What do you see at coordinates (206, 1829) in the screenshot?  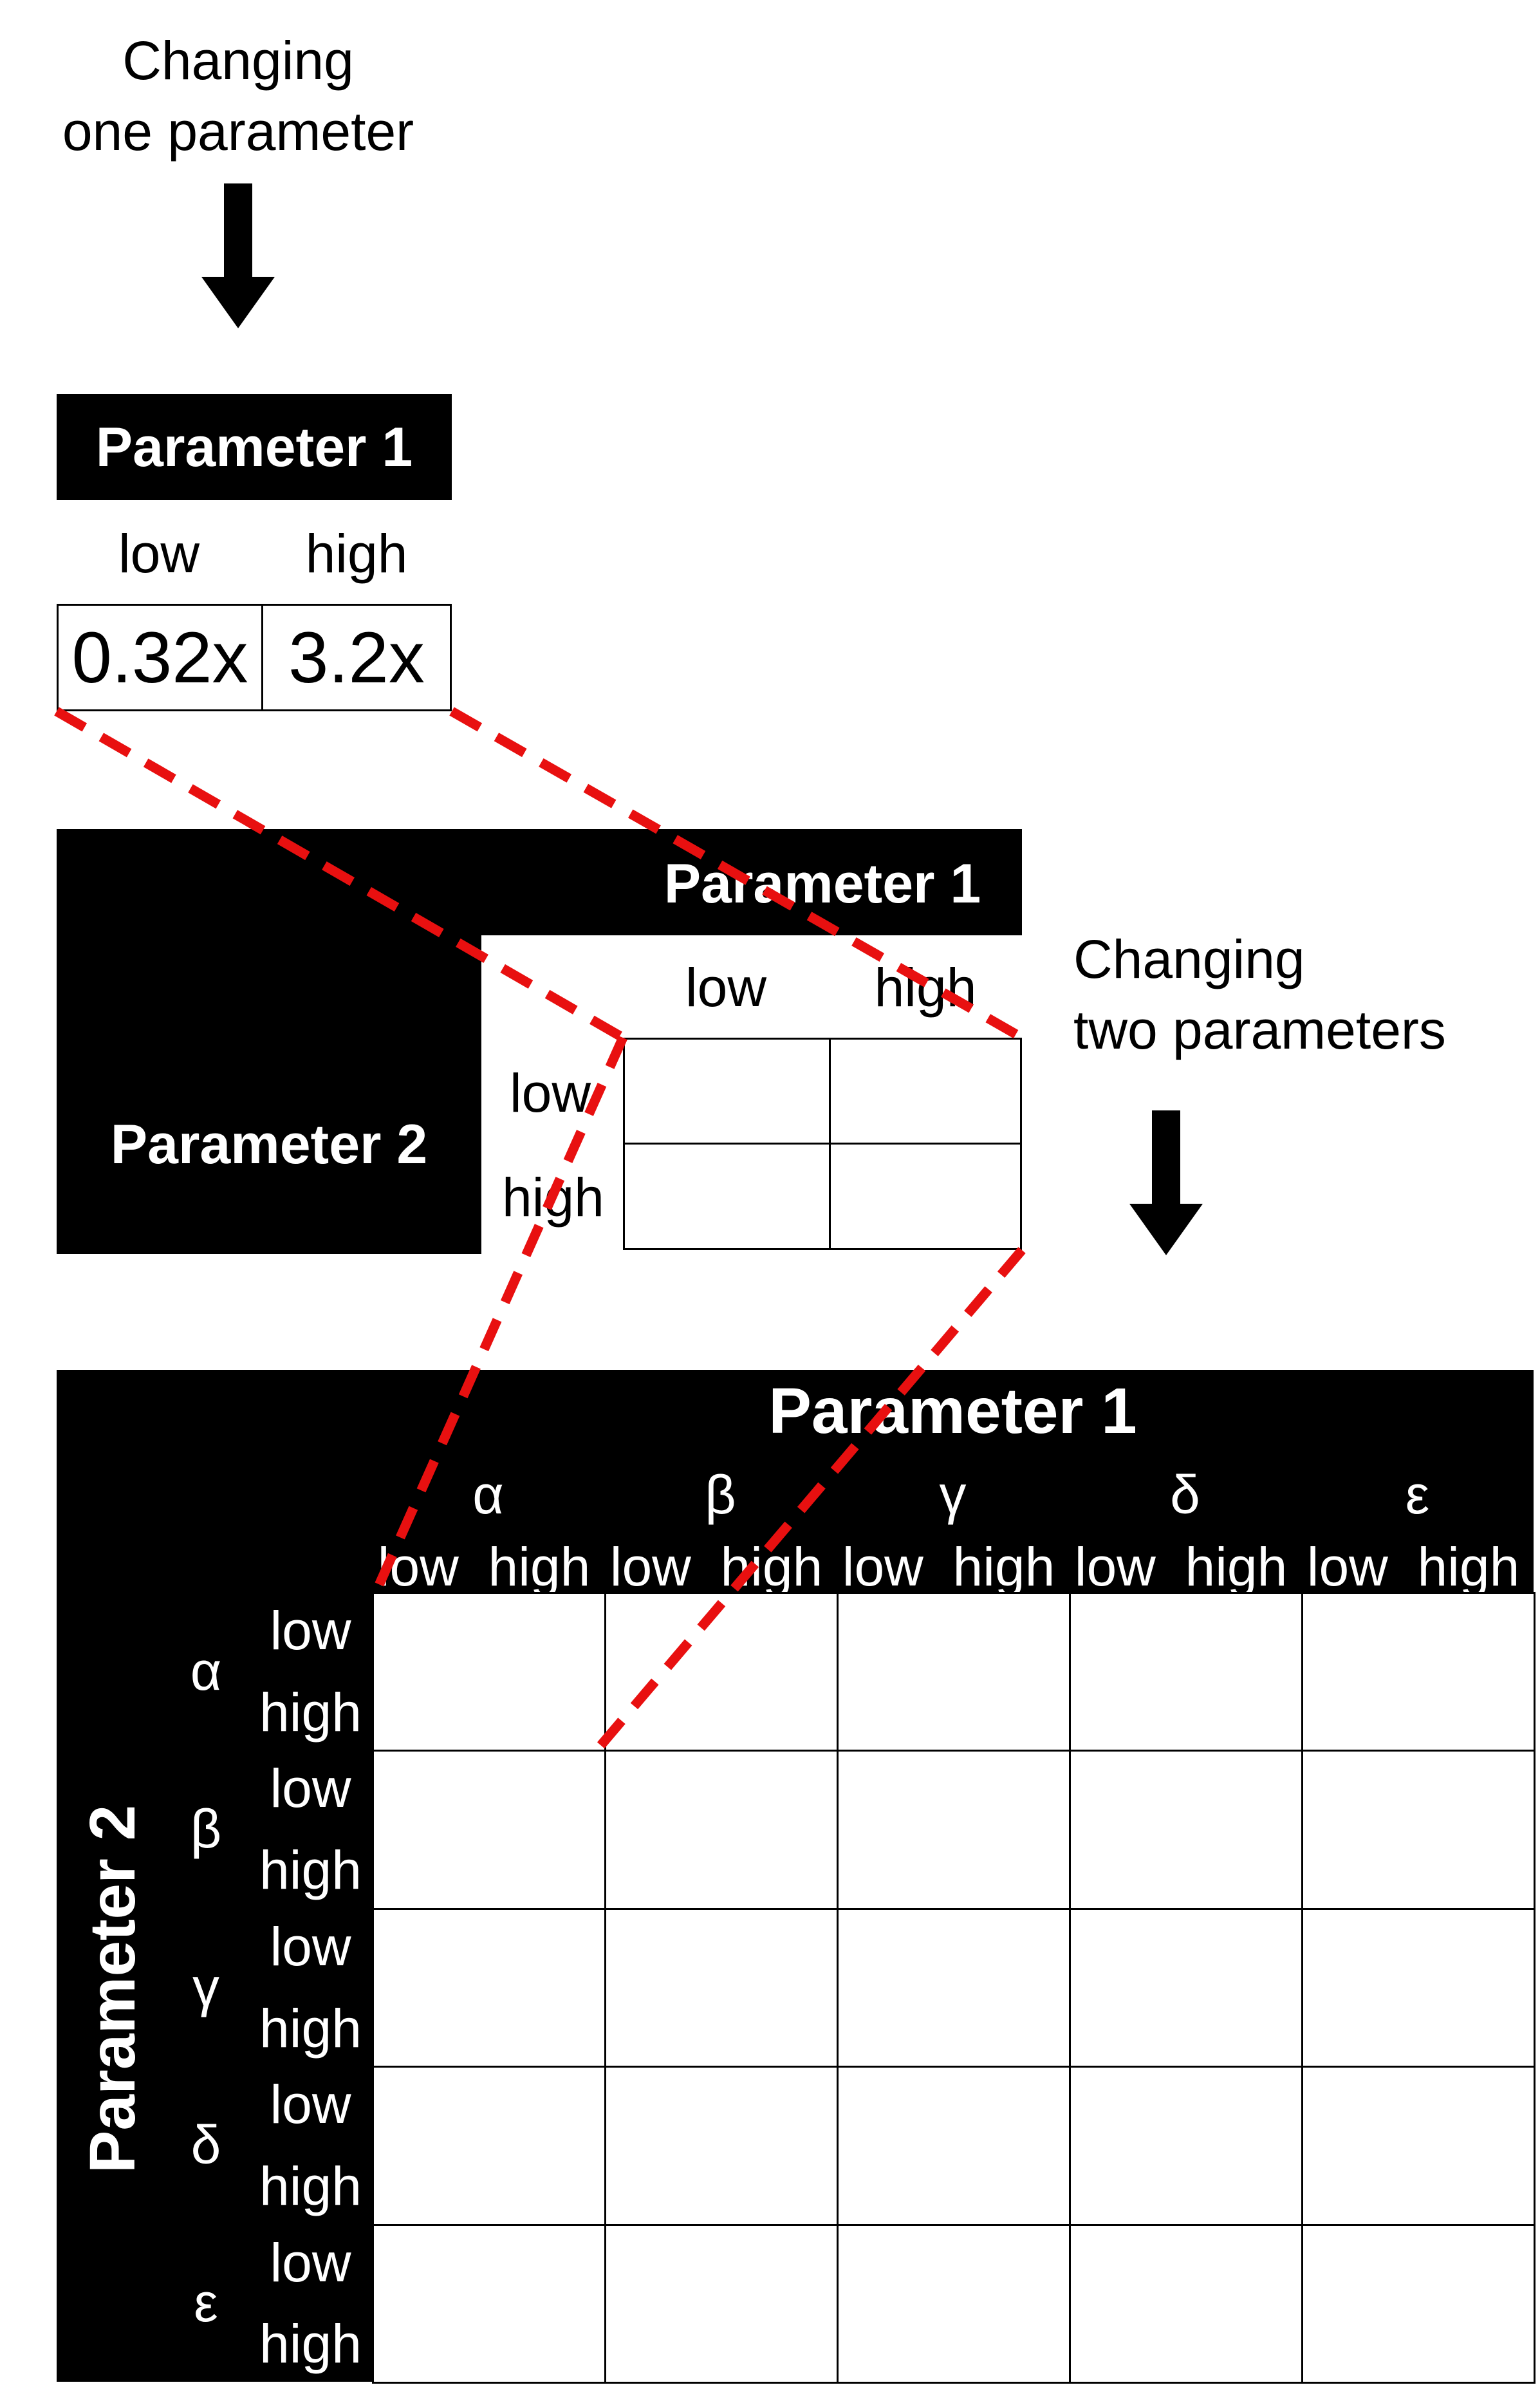 I see `panel3-row-group-label: β` at bounding box center [206, 1829].